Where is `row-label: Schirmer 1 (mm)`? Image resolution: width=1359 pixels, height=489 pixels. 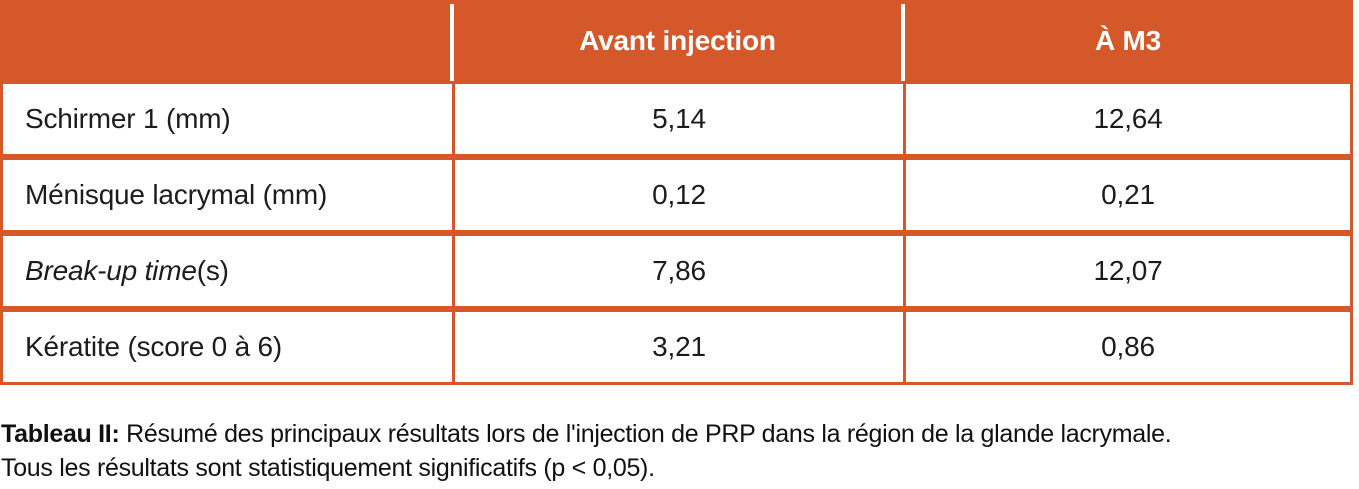 row-label: Schirmer 1 (mm) is located at coordinates (227, 119).